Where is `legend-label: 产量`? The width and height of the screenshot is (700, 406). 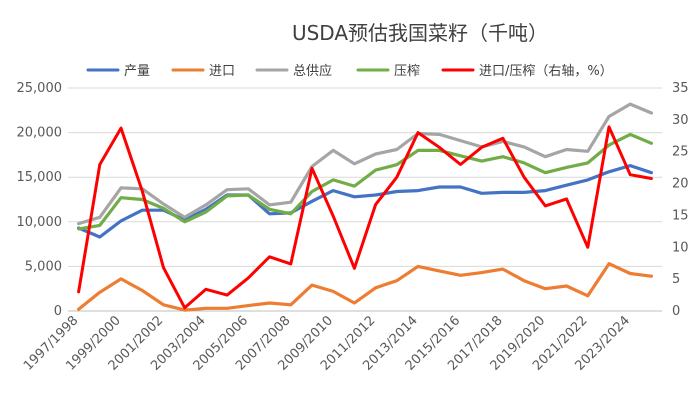
legend-label: 产量 is located at coordinates (137, 71).